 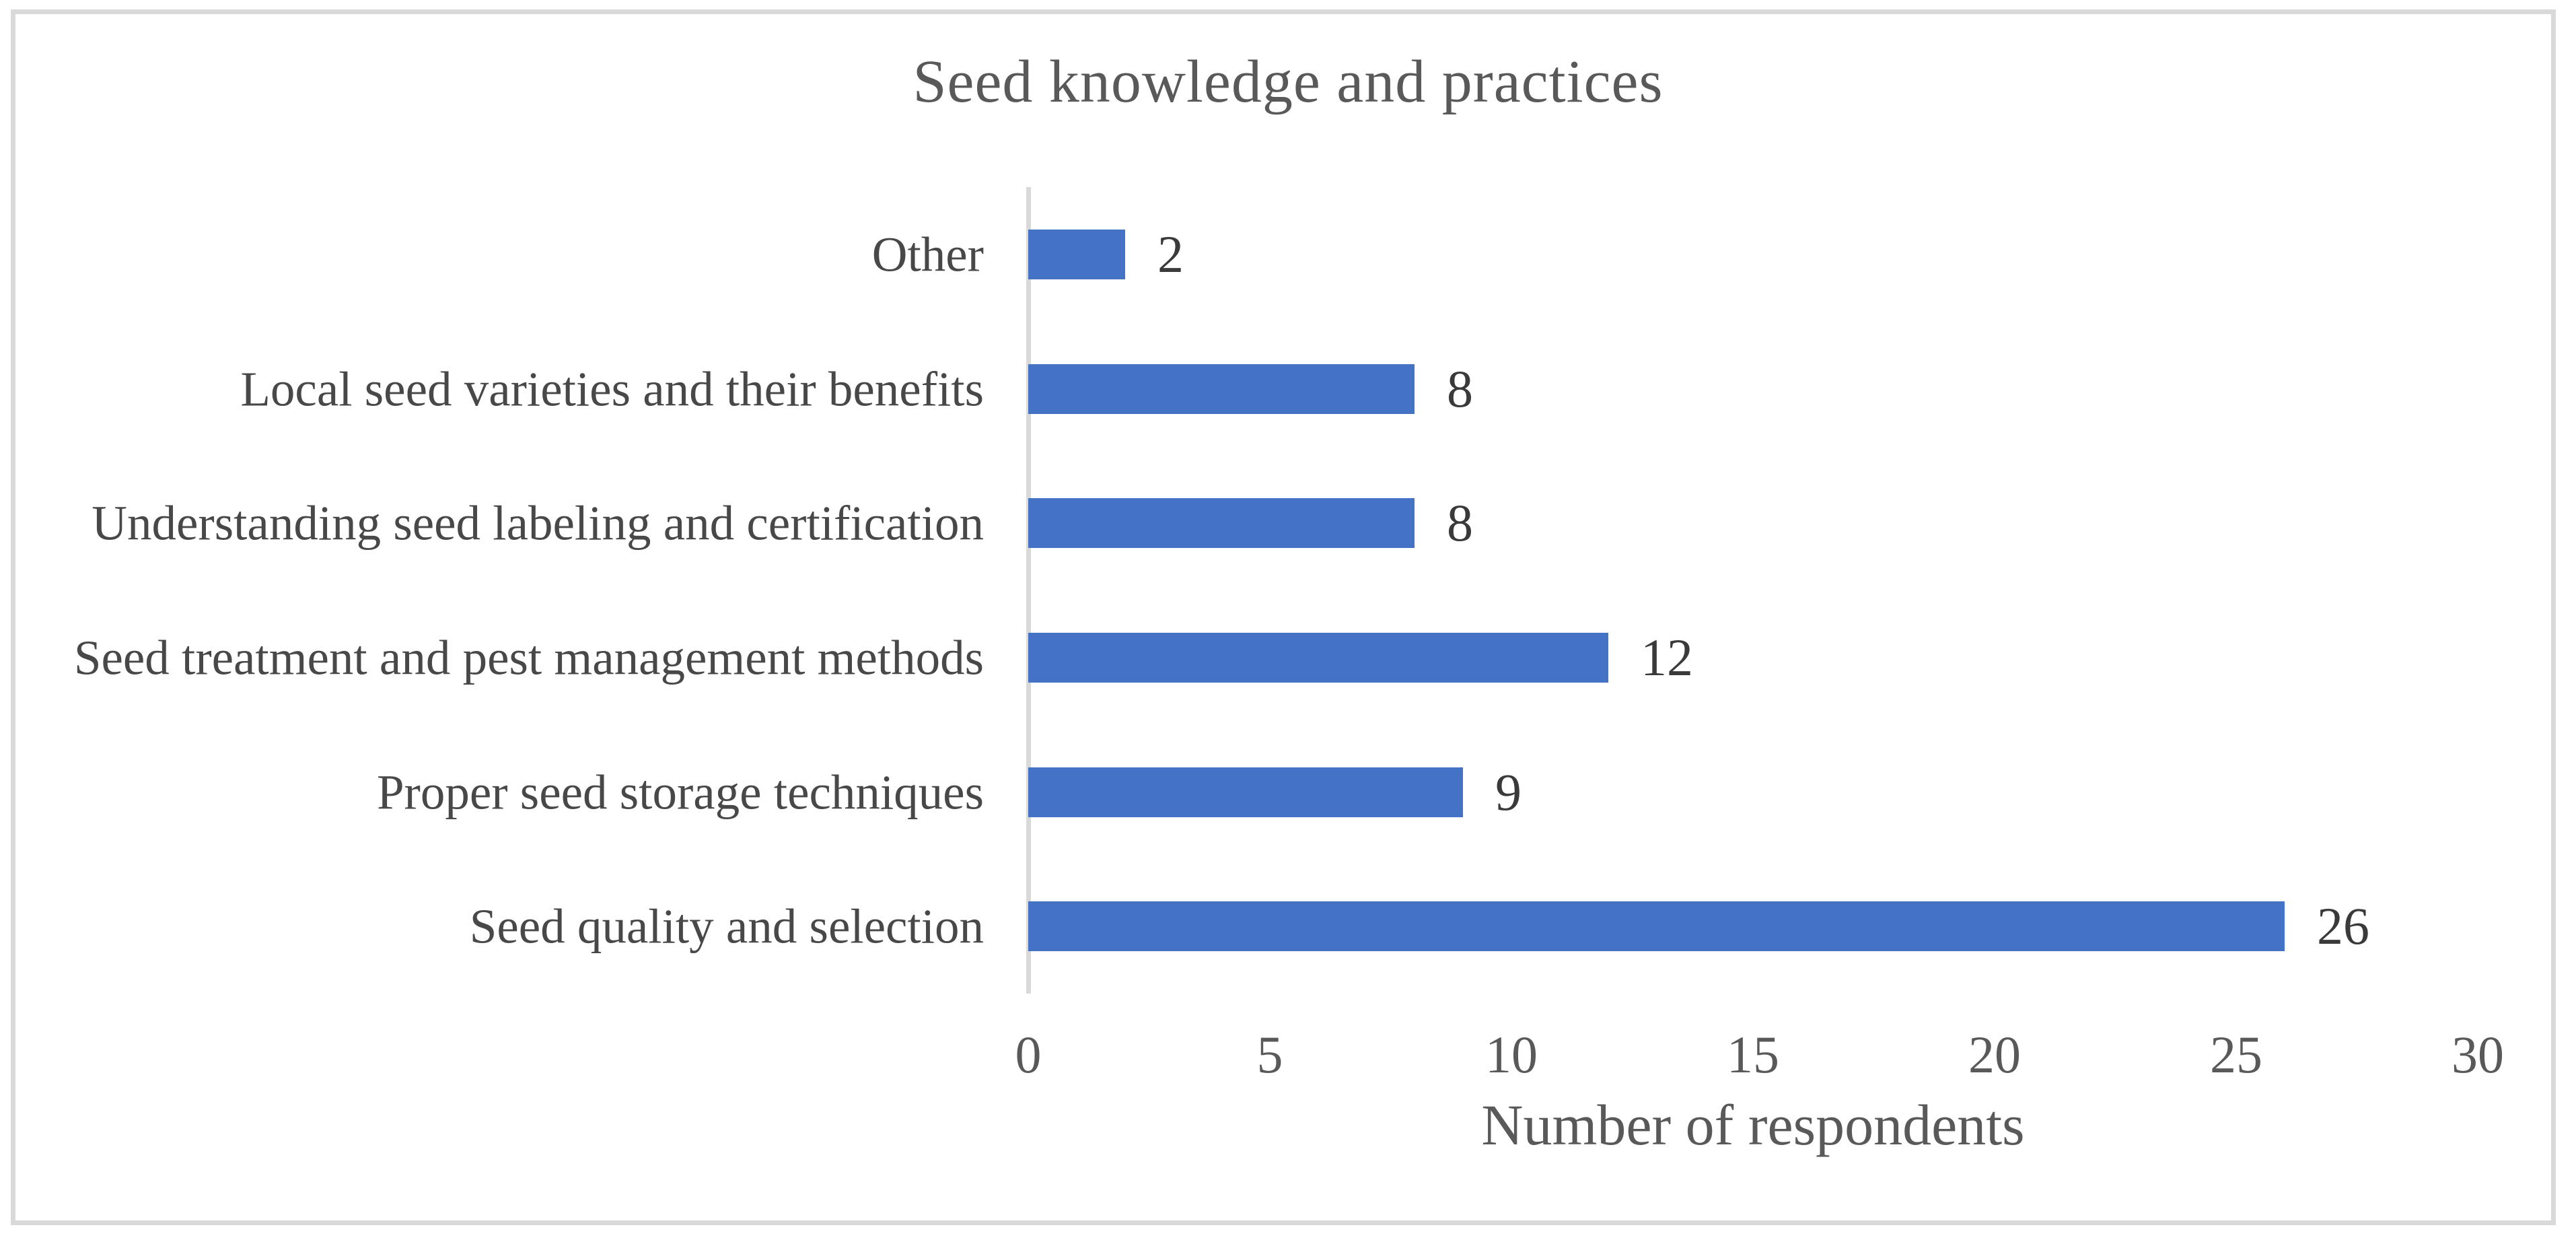 I want to click on chart-title: Seed knowledge and practices, so click(x=1288, y=81).